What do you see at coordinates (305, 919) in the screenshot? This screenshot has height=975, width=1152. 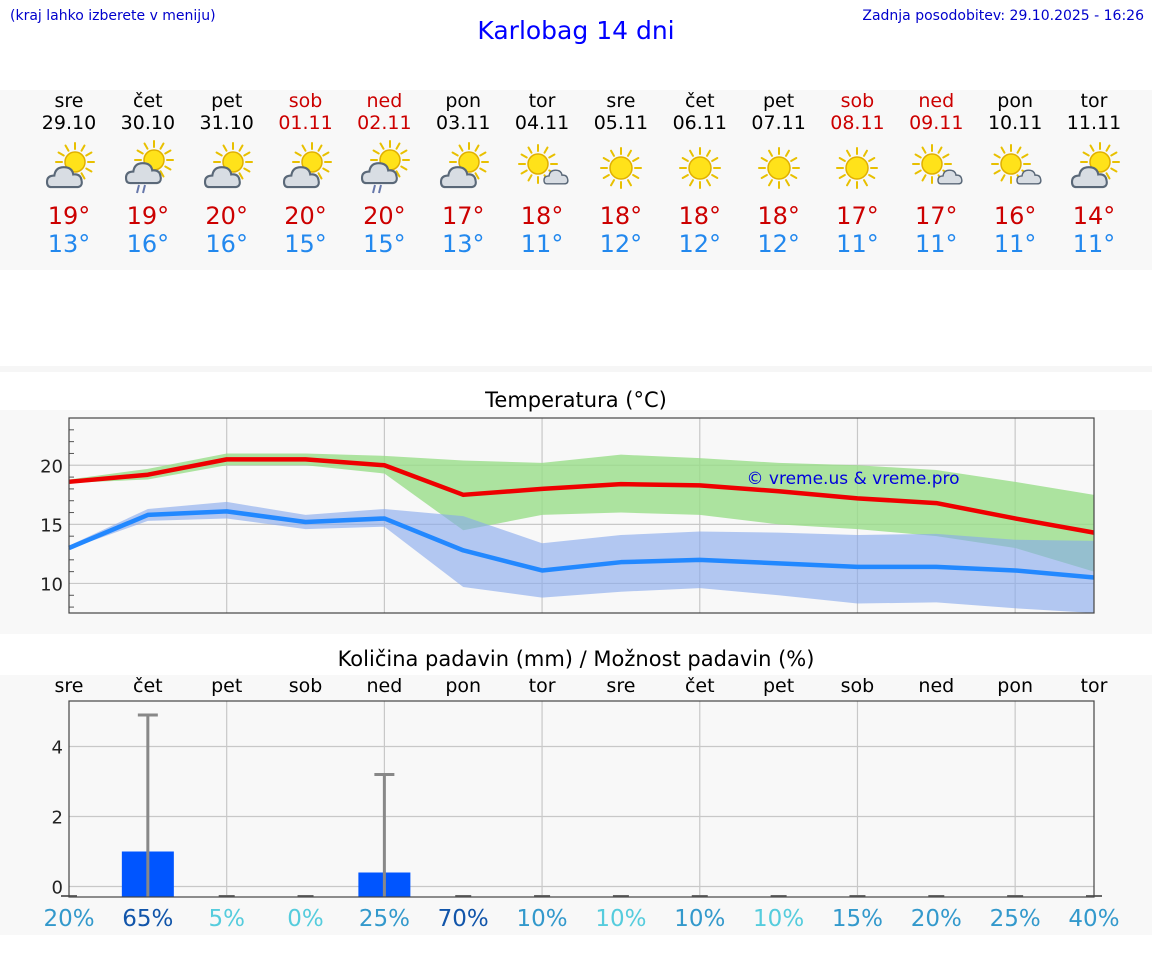 I see `precip-chance: 0%` at bounding box center [305, 919].